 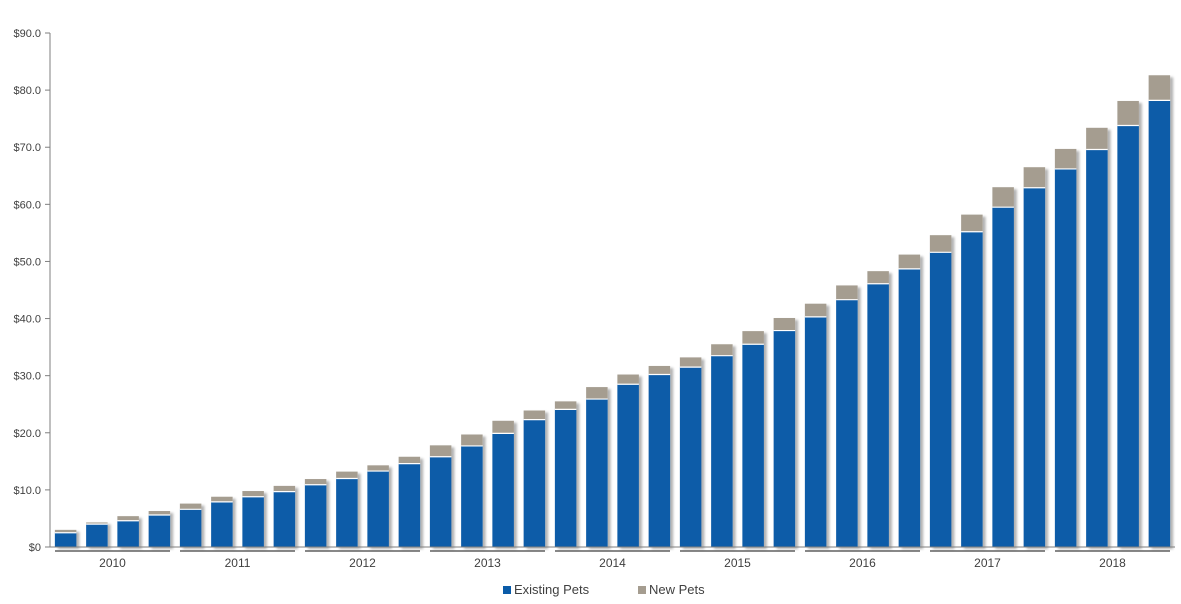 I want to click on x-axis: 2010 2011 2012 2013 2014 2015 2016 2017 2018, so click(x=612, y=558).